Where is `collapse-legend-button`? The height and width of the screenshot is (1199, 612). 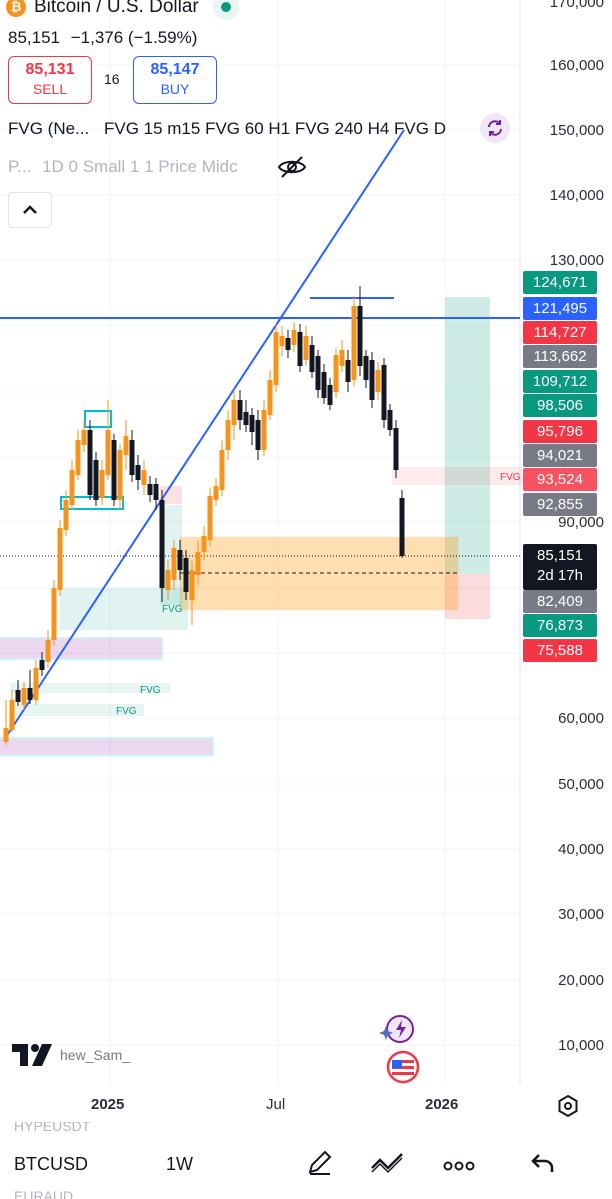
collapse-legend-button is located at coordinates (30, 210).